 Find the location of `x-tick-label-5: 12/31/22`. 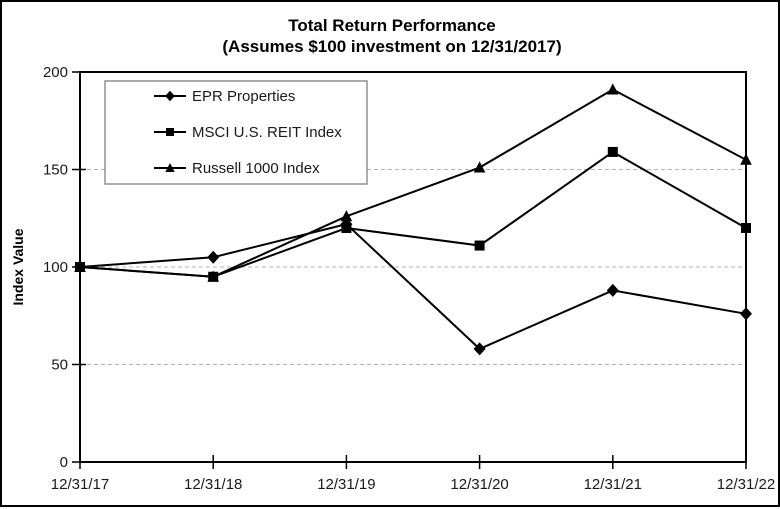

x-tick-label-5: 12/31/22 is located at coordinates (746, 484).